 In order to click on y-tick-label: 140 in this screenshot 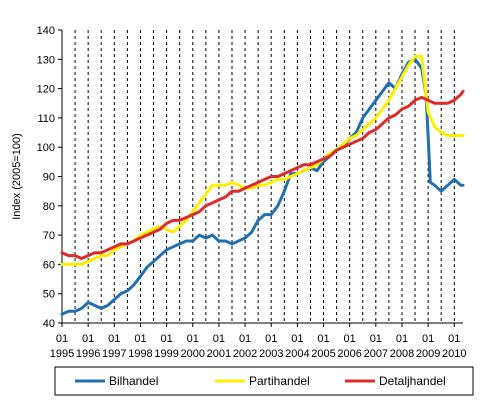, I will do `click(46, 31)`.